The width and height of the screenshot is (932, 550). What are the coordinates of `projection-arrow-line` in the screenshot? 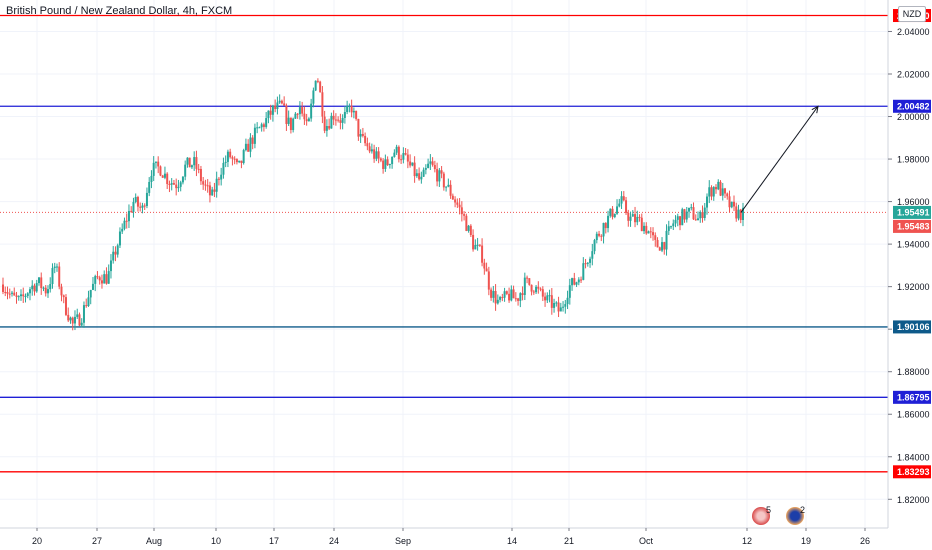 It's located at (779, 159).